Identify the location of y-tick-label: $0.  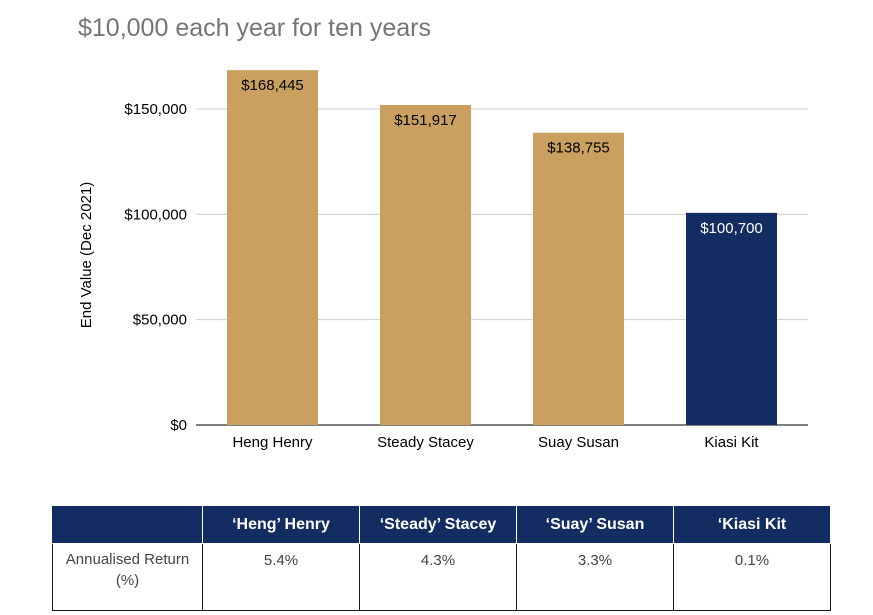
(178, 425).